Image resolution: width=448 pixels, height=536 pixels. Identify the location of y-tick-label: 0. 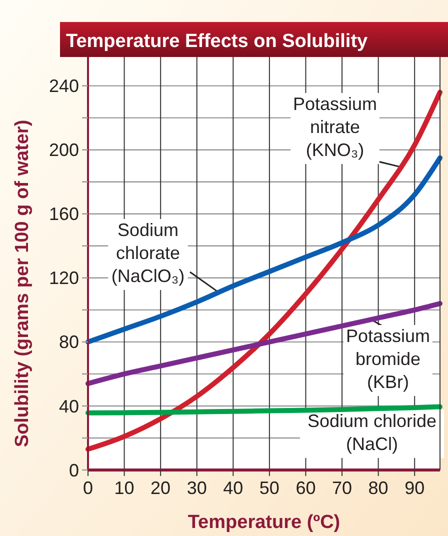
(73, 470).